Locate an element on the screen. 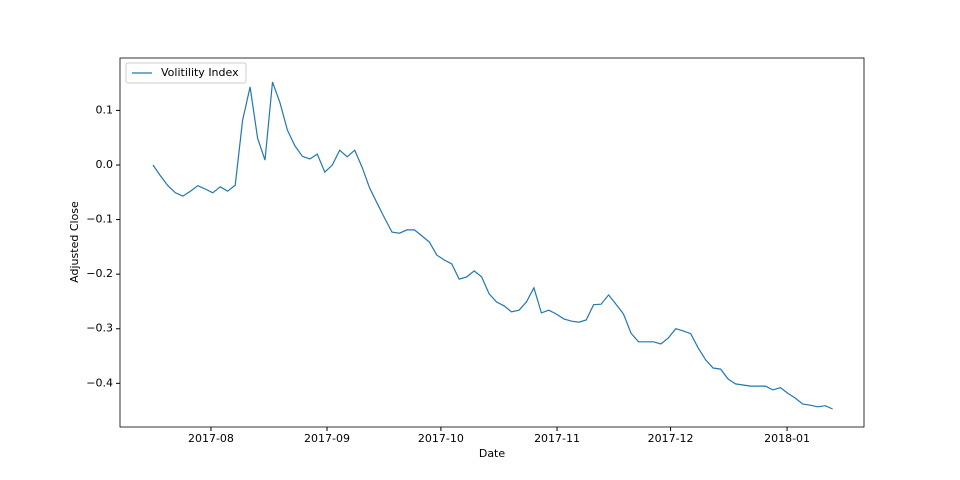 Image resolution: width=960 pixels, height=480 pixels. legend-label: Volitility Index is located at coordinates (200, 72).